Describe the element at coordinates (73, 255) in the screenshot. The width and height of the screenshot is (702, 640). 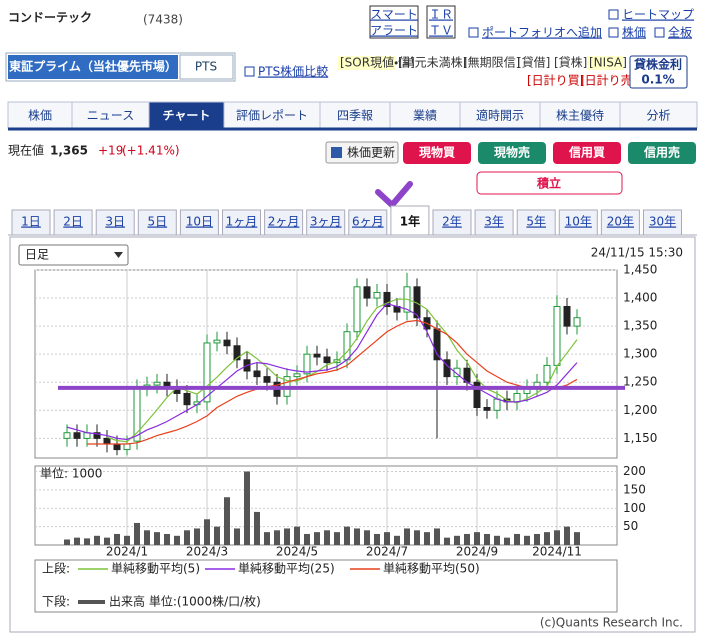
I see `interval-select` at that location.